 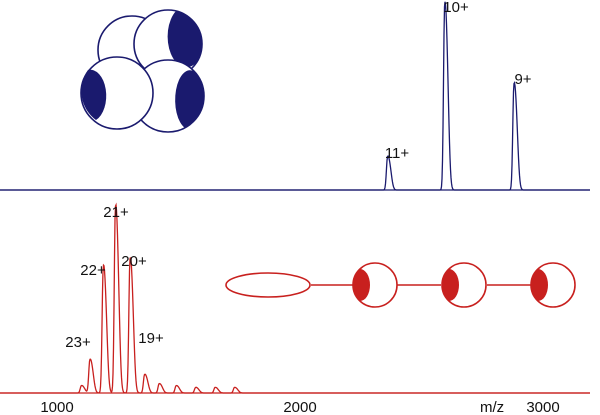 I want to click on x-axis-label: m/z, so click(x=492, y=407).